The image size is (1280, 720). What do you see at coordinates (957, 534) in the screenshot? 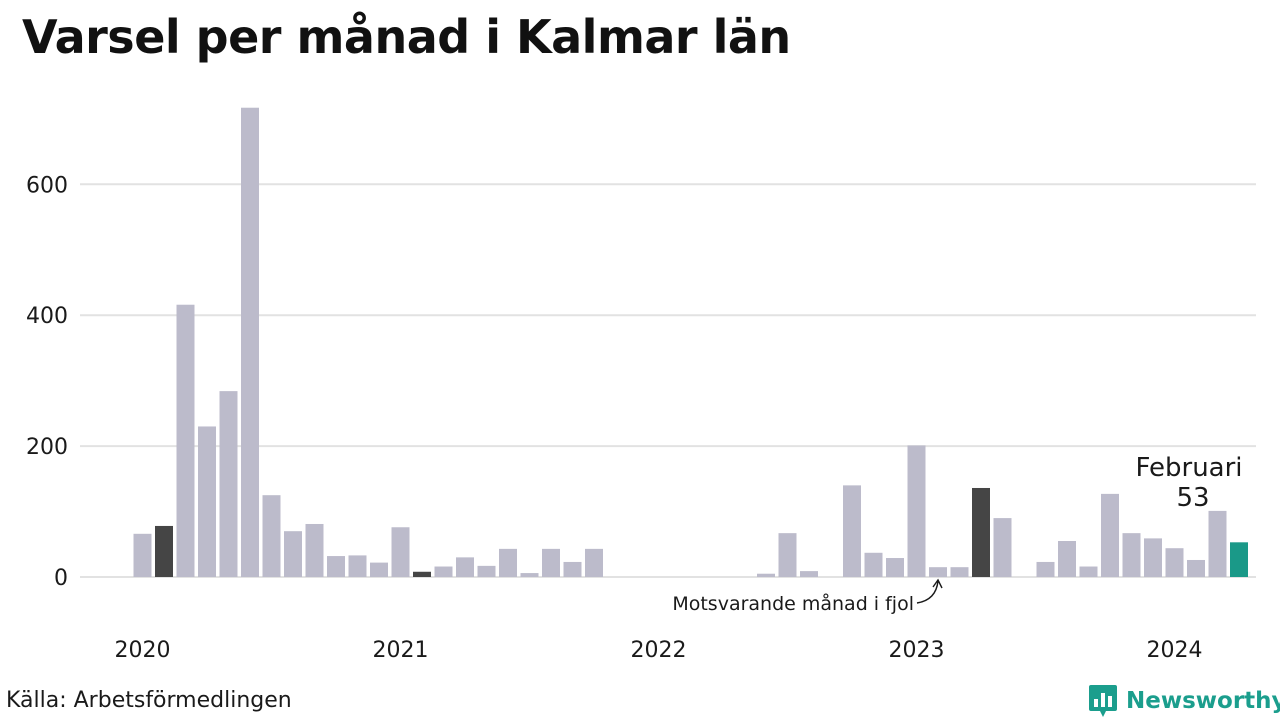
I see `annotations: Februari 53 Motsvarande månad i fjol` at bounding box center [957, 534].